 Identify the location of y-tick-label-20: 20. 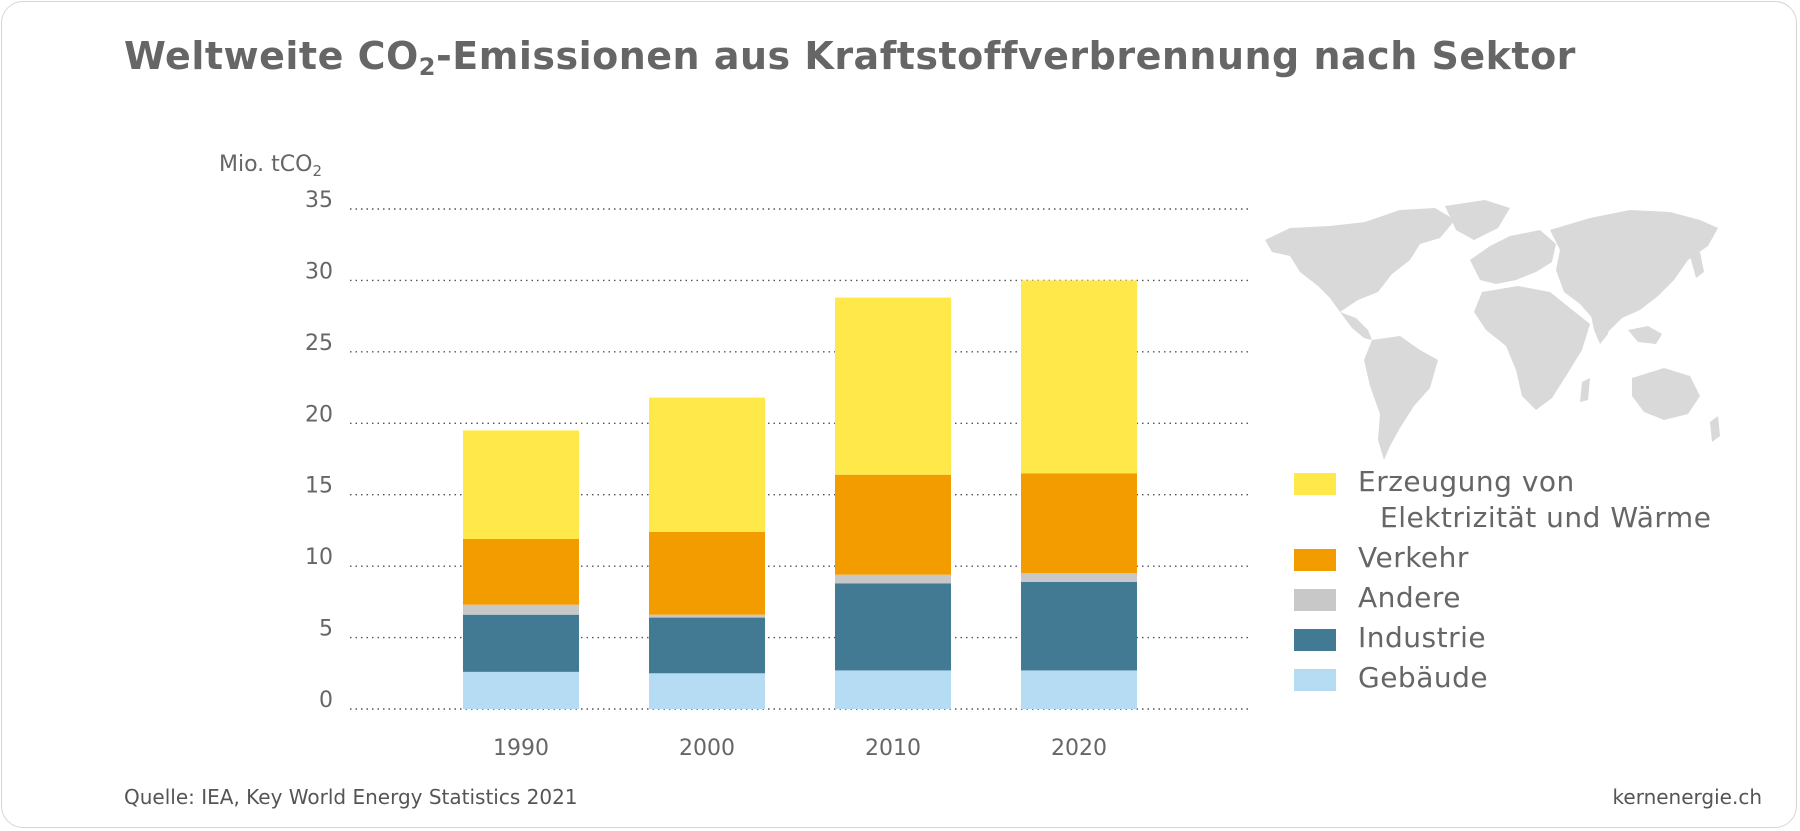
(319, 414).